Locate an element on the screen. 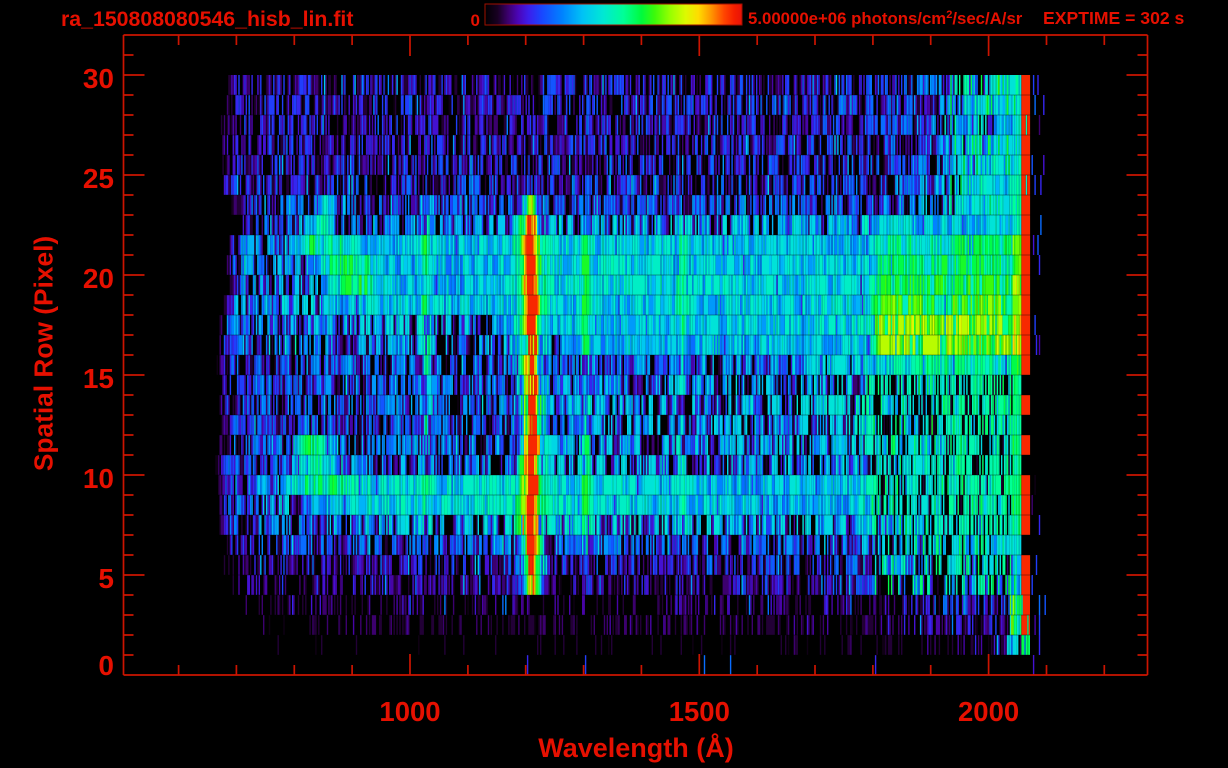  svg-text: 10 is located at coordinates (98, 478).